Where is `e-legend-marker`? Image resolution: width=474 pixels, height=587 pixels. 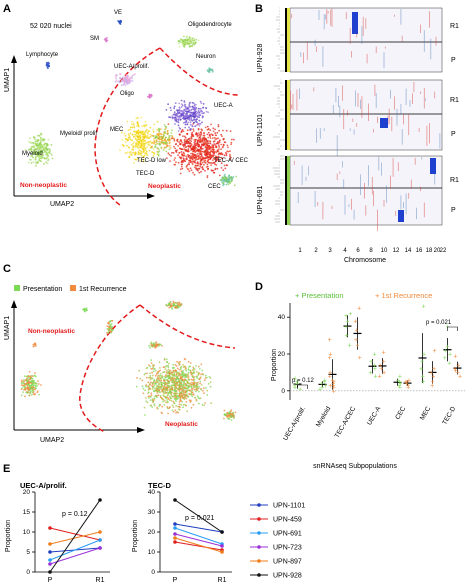
e-legend-marker is located at coordinates (259, 575).